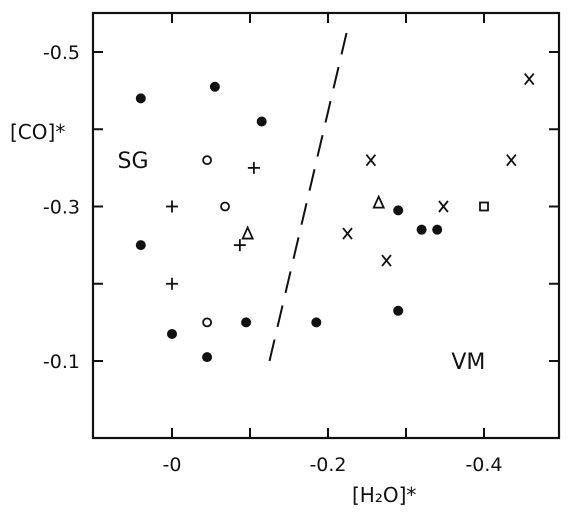 The image size is (570, 523). Describe the element at coordinates (384, 495) in the screenshot. I see `x-axis-label: [H₂O]*` at that location.